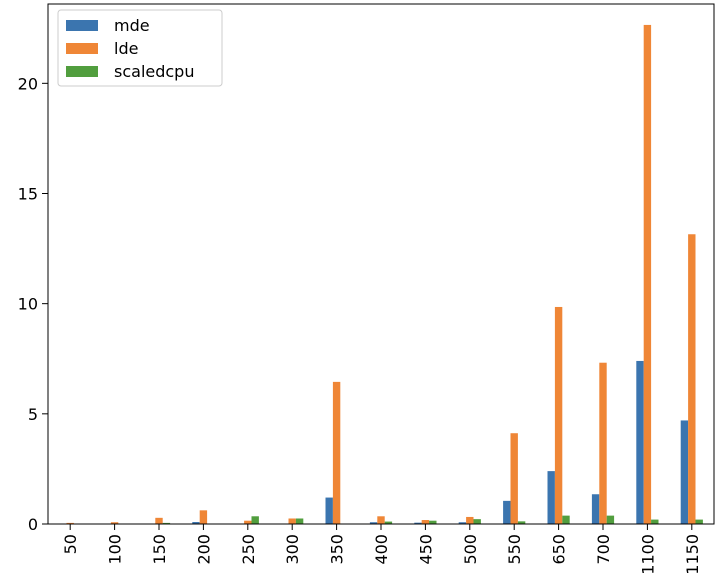 This screenshot has height=573, width=722. I want to click on x-tick-label: 1100, so click(647, 553).